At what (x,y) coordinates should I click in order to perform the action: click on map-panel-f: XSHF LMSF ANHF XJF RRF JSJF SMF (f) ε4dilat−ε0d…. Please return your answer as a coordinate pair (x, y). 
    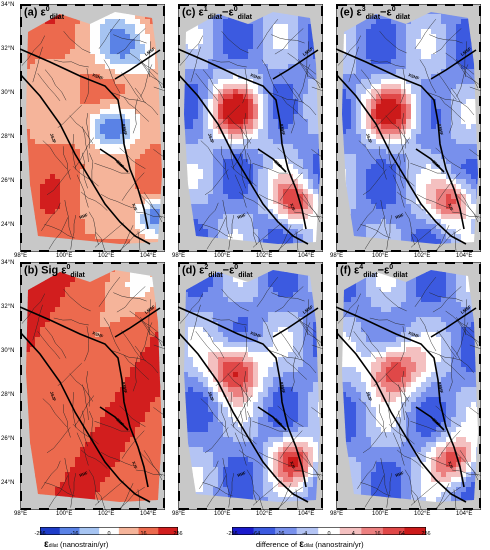
    Looking at the image, I should click on (408, 386).